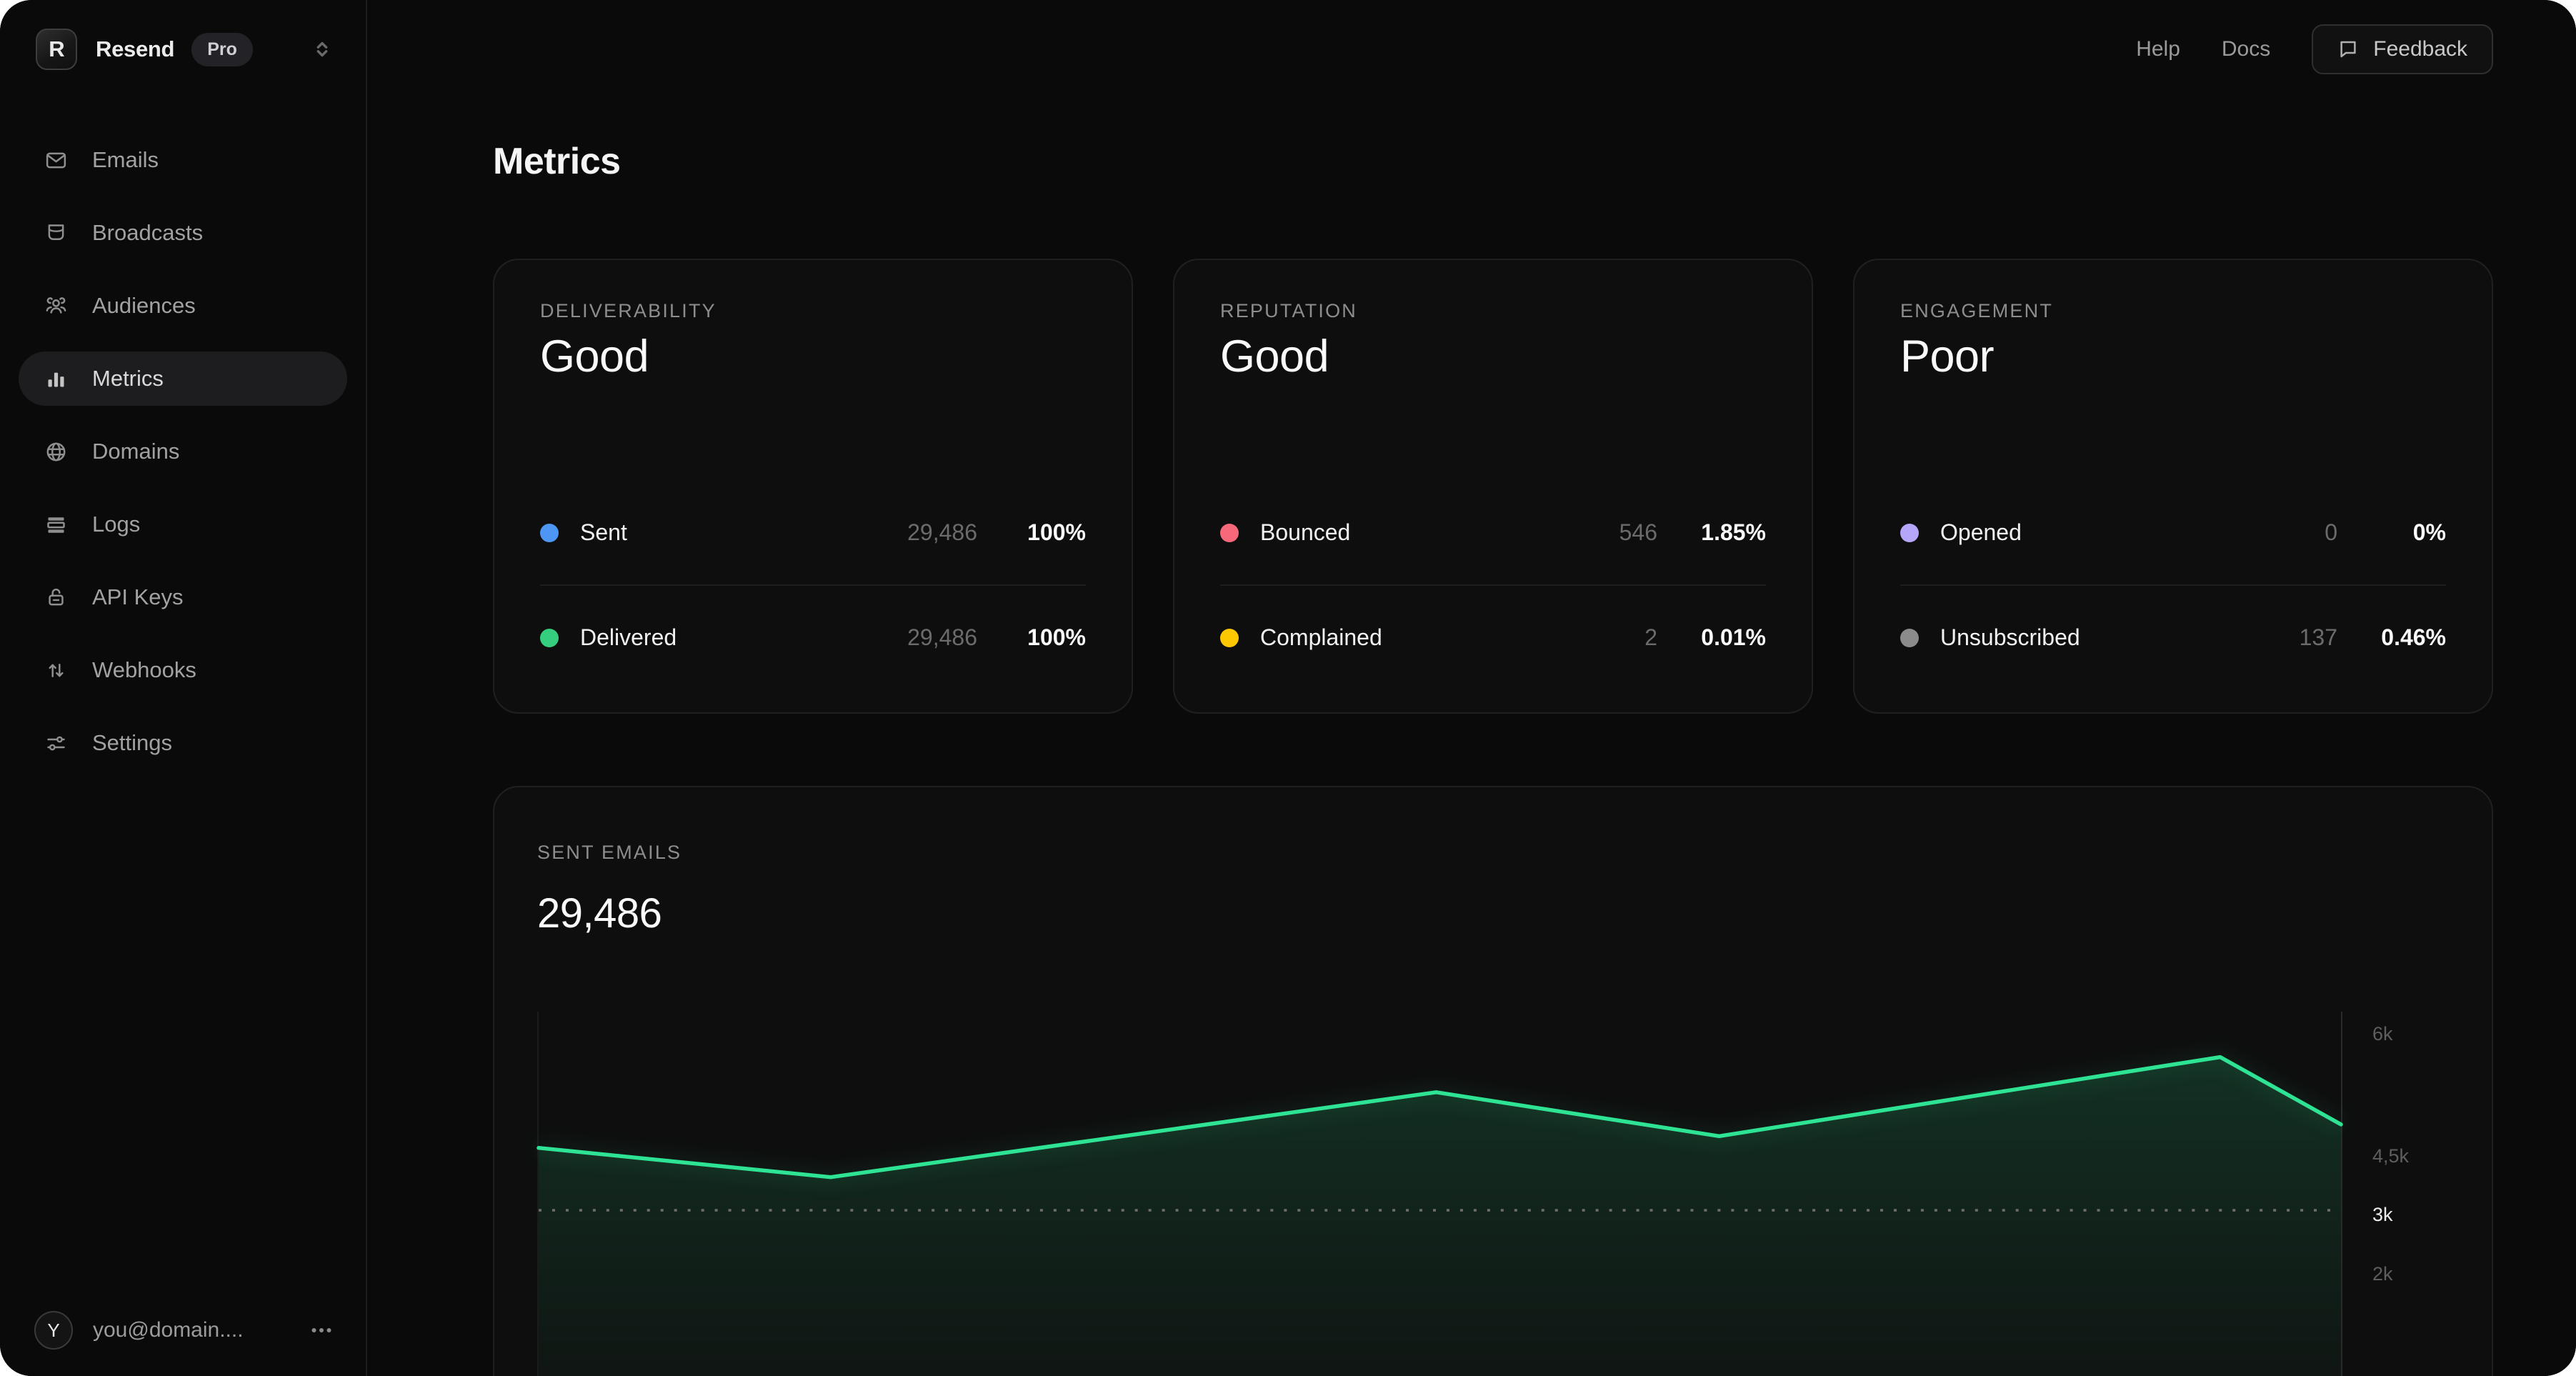 Image resolution: width=2576 pixels, height=1376 pixels. I want to click on avatar-initial: Y, so click(54, 1330).